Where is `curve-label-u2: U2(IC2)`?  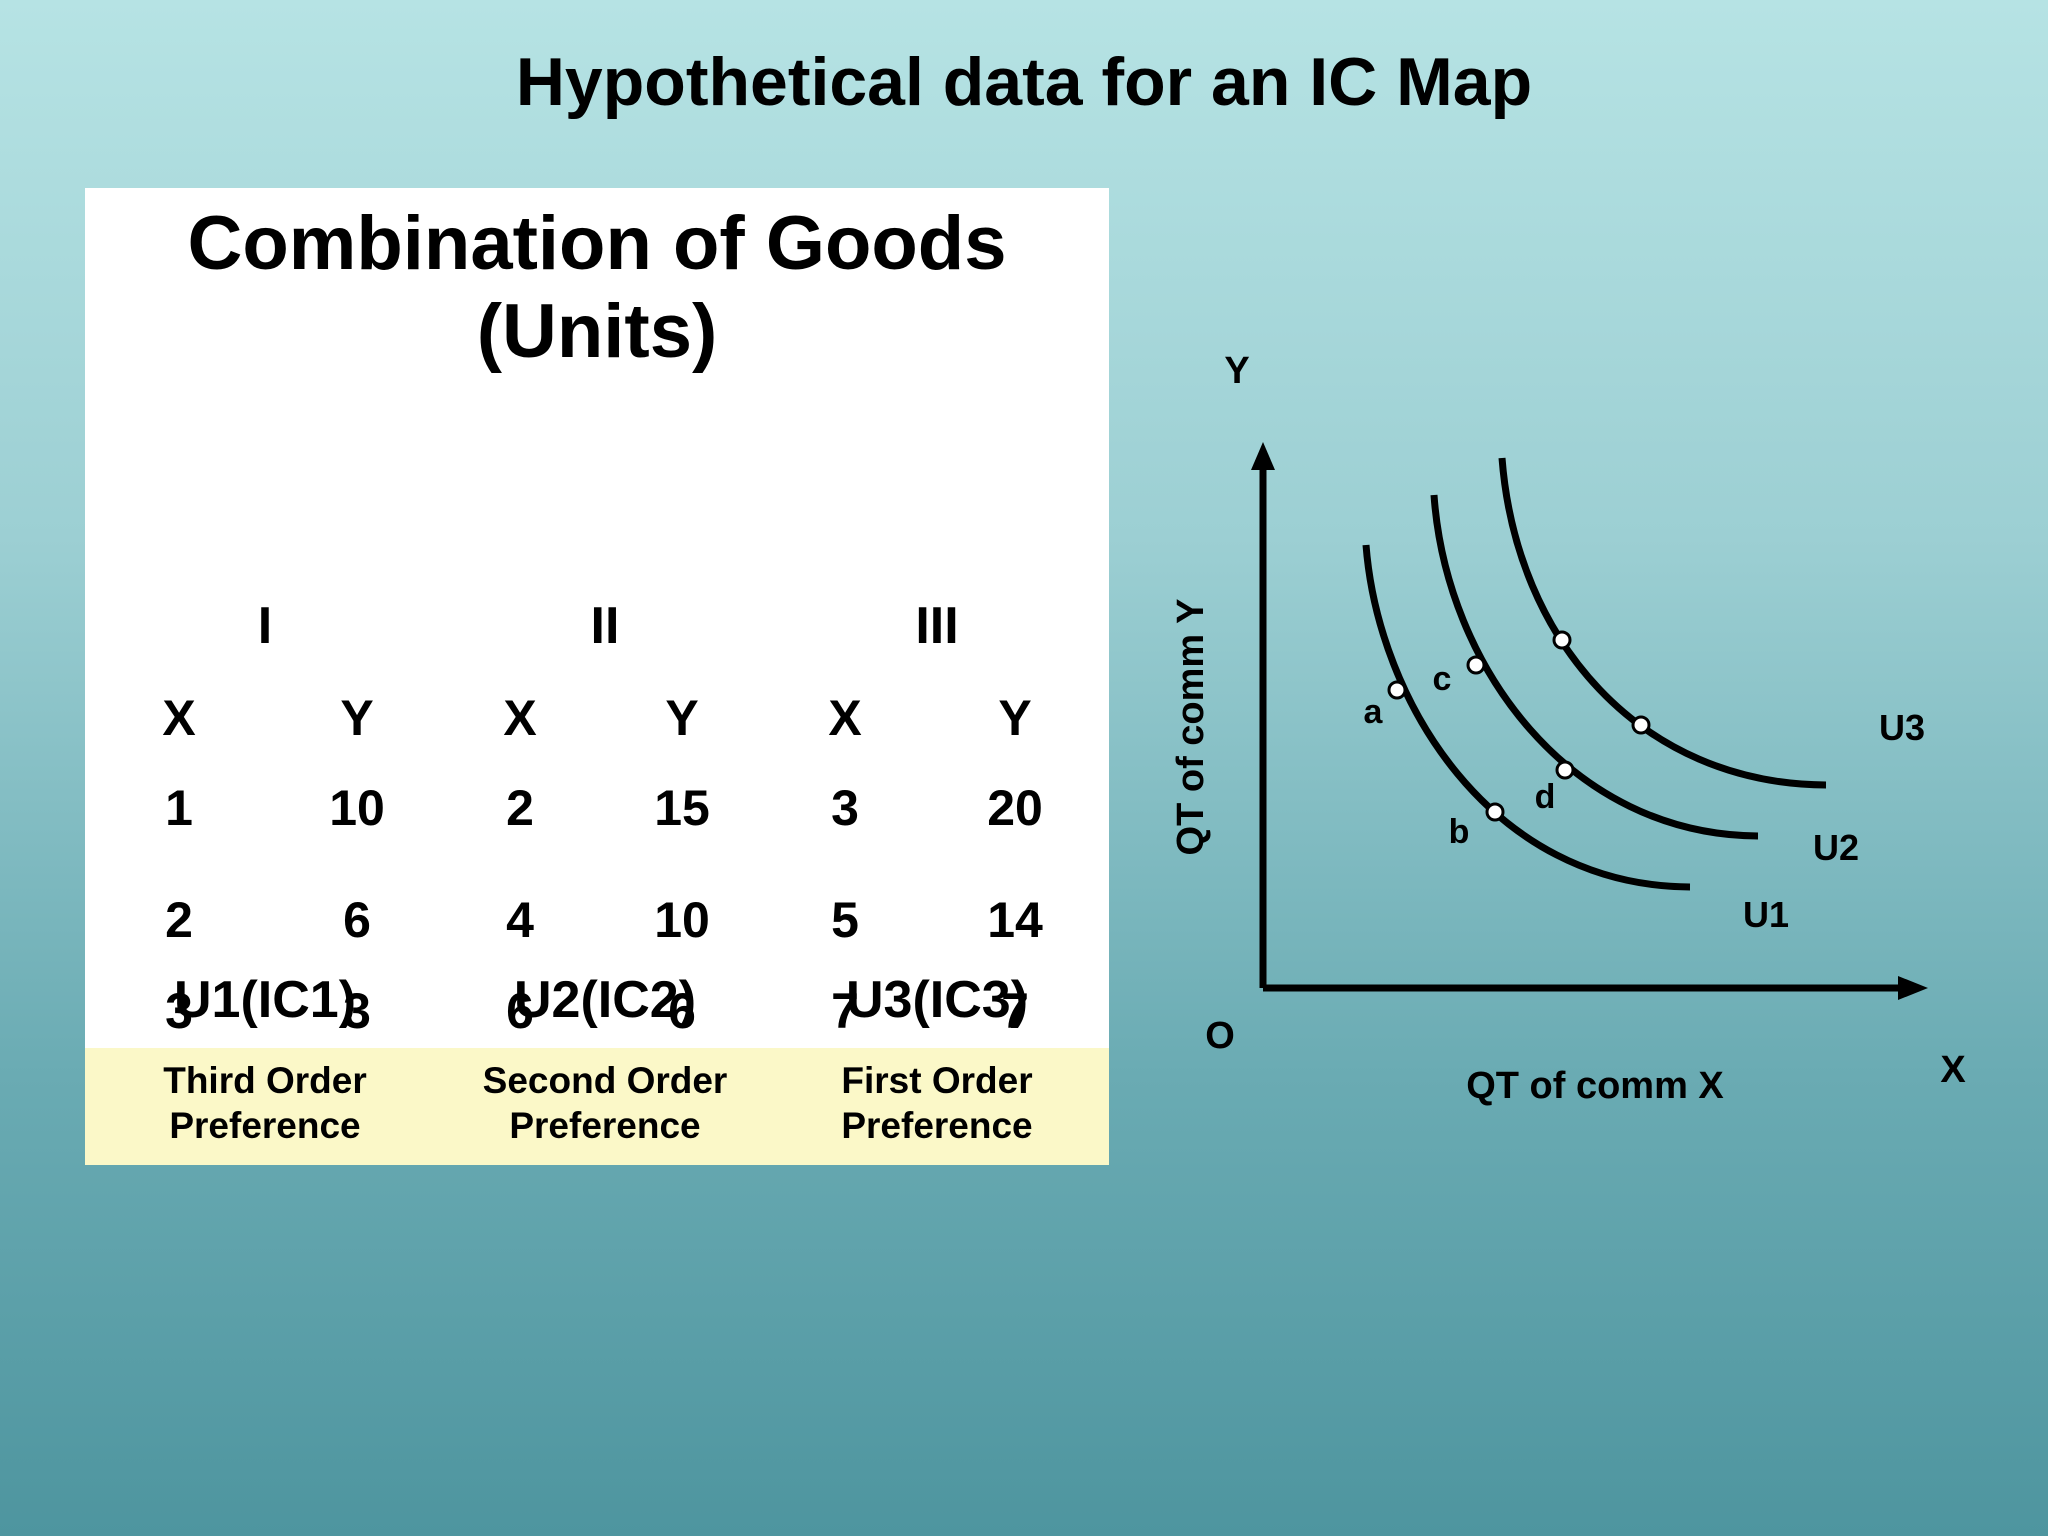
curve-label-u2: U2(IC2) is located at coordinates (605, 1000).